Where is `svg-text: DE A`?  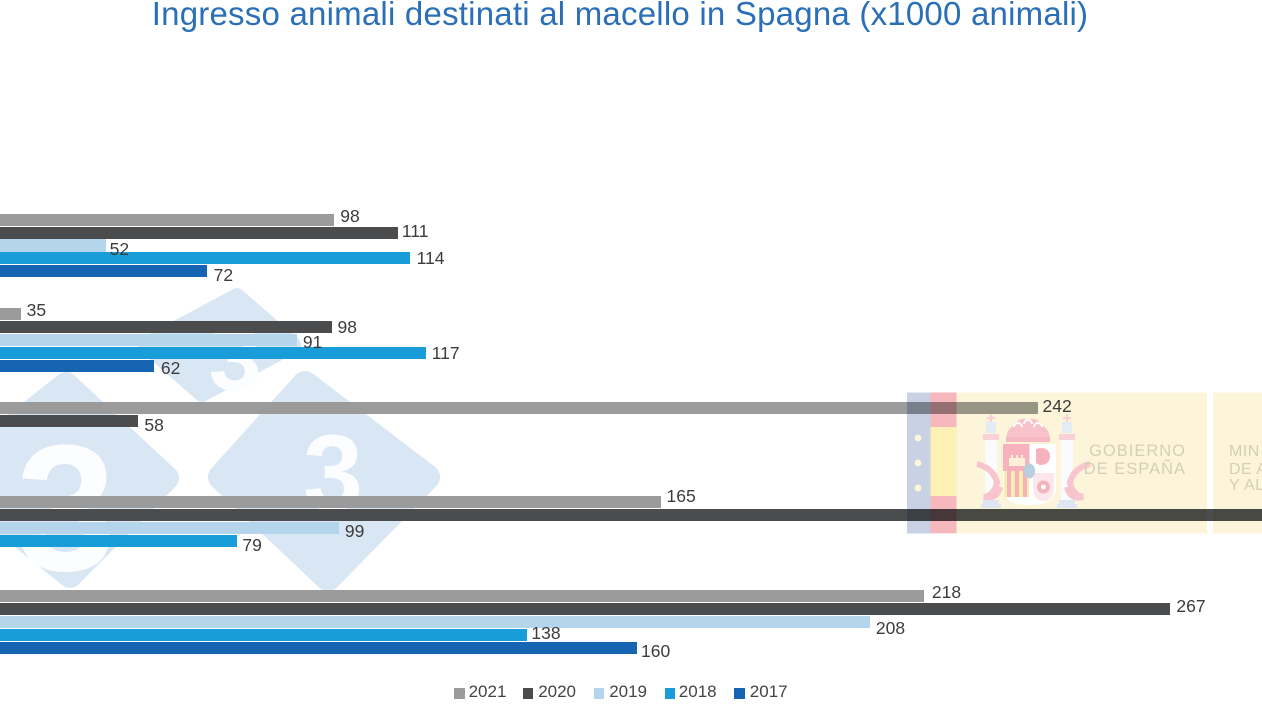 svg-text: DE A is located at coordinates (1245, 469).